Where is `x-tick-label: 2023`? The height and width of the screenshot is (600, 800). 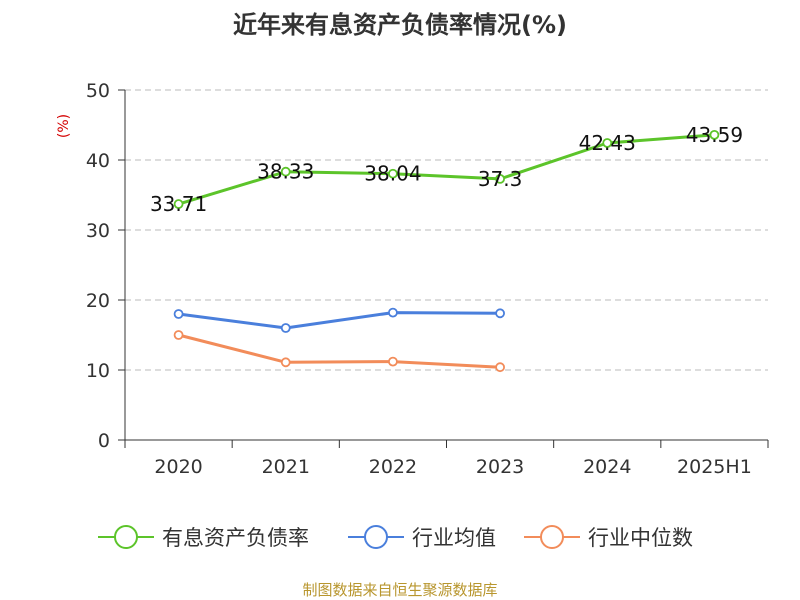
x-tick-label: 2023 is located at coordinates (500, 467).